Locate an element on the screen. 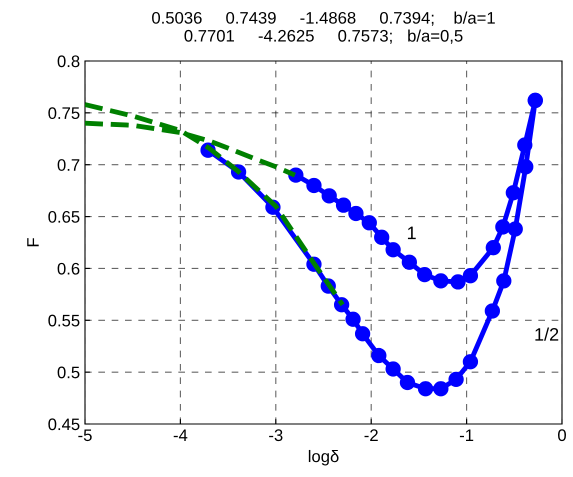  x-tick-label: -3 is located at coordinates (275, 435).